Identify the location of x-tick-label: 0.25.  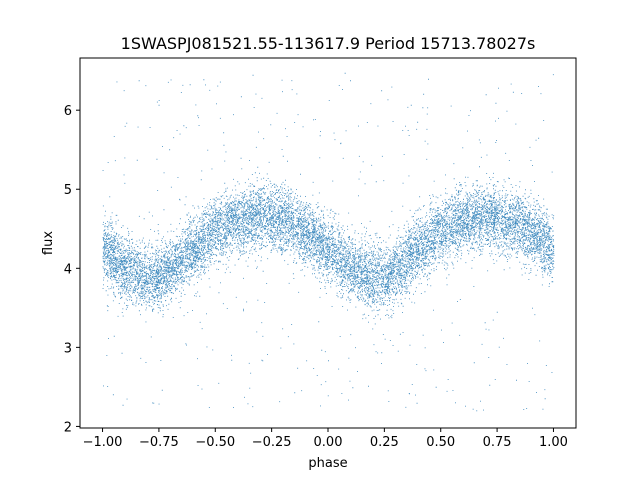
(384, 442).